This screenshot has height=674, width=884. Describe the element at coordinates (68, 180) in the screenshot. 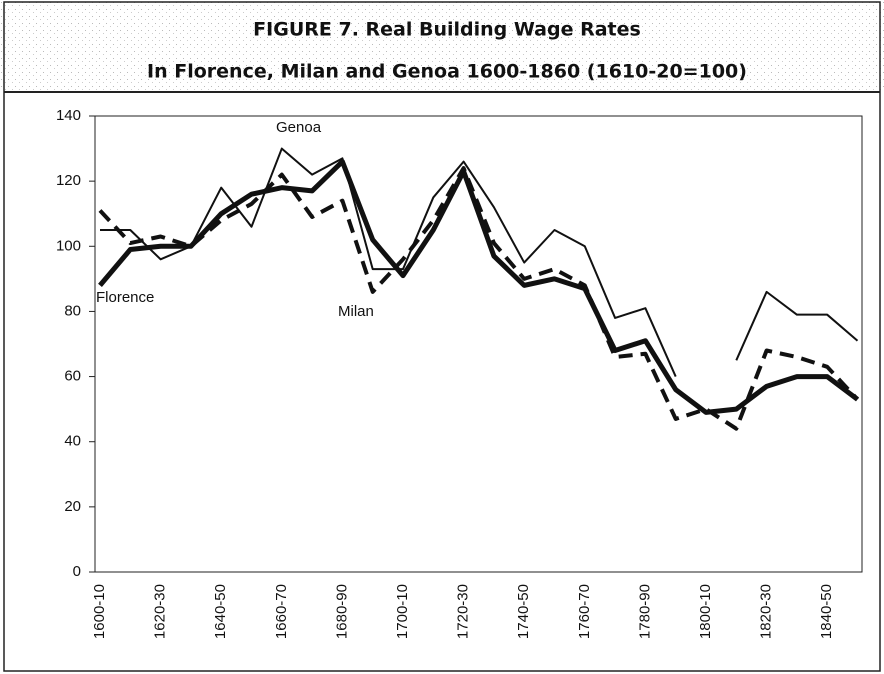

I see `y-tick-label: 120` at that location.